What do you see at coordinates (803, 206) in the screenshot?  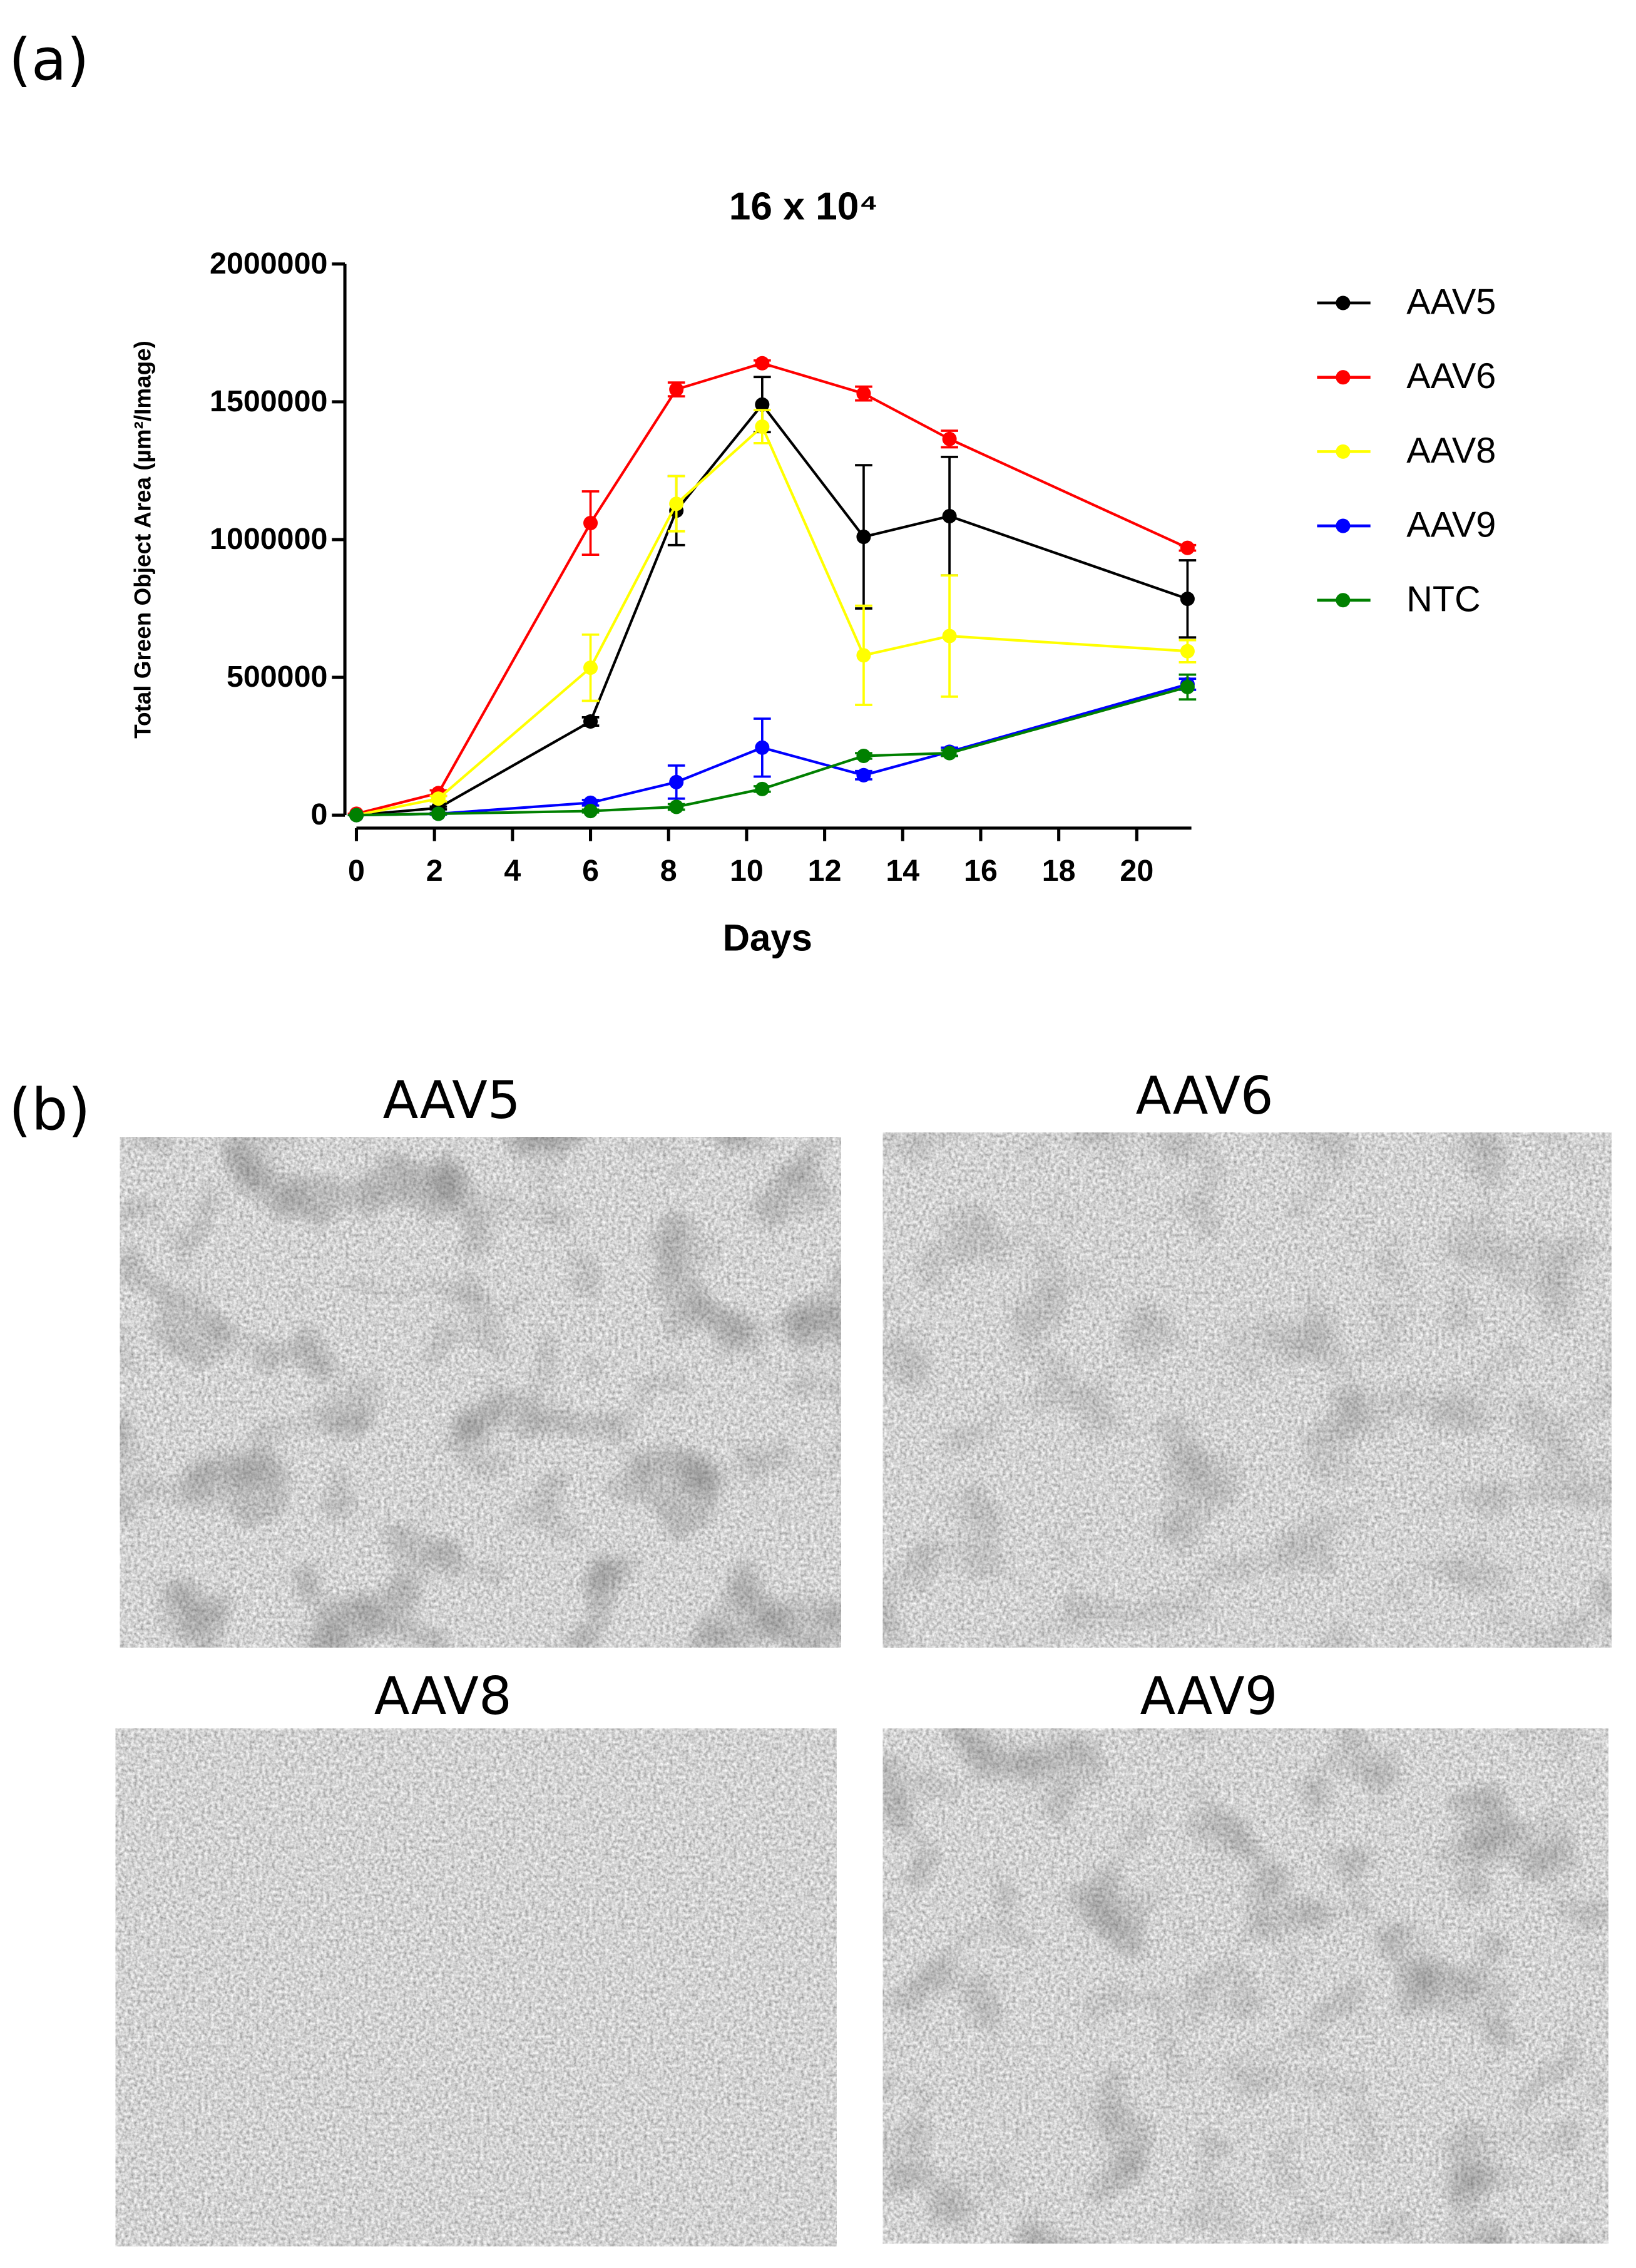 I see `chart-title: 16 x 10⁴` at bounding box center [803, 206].